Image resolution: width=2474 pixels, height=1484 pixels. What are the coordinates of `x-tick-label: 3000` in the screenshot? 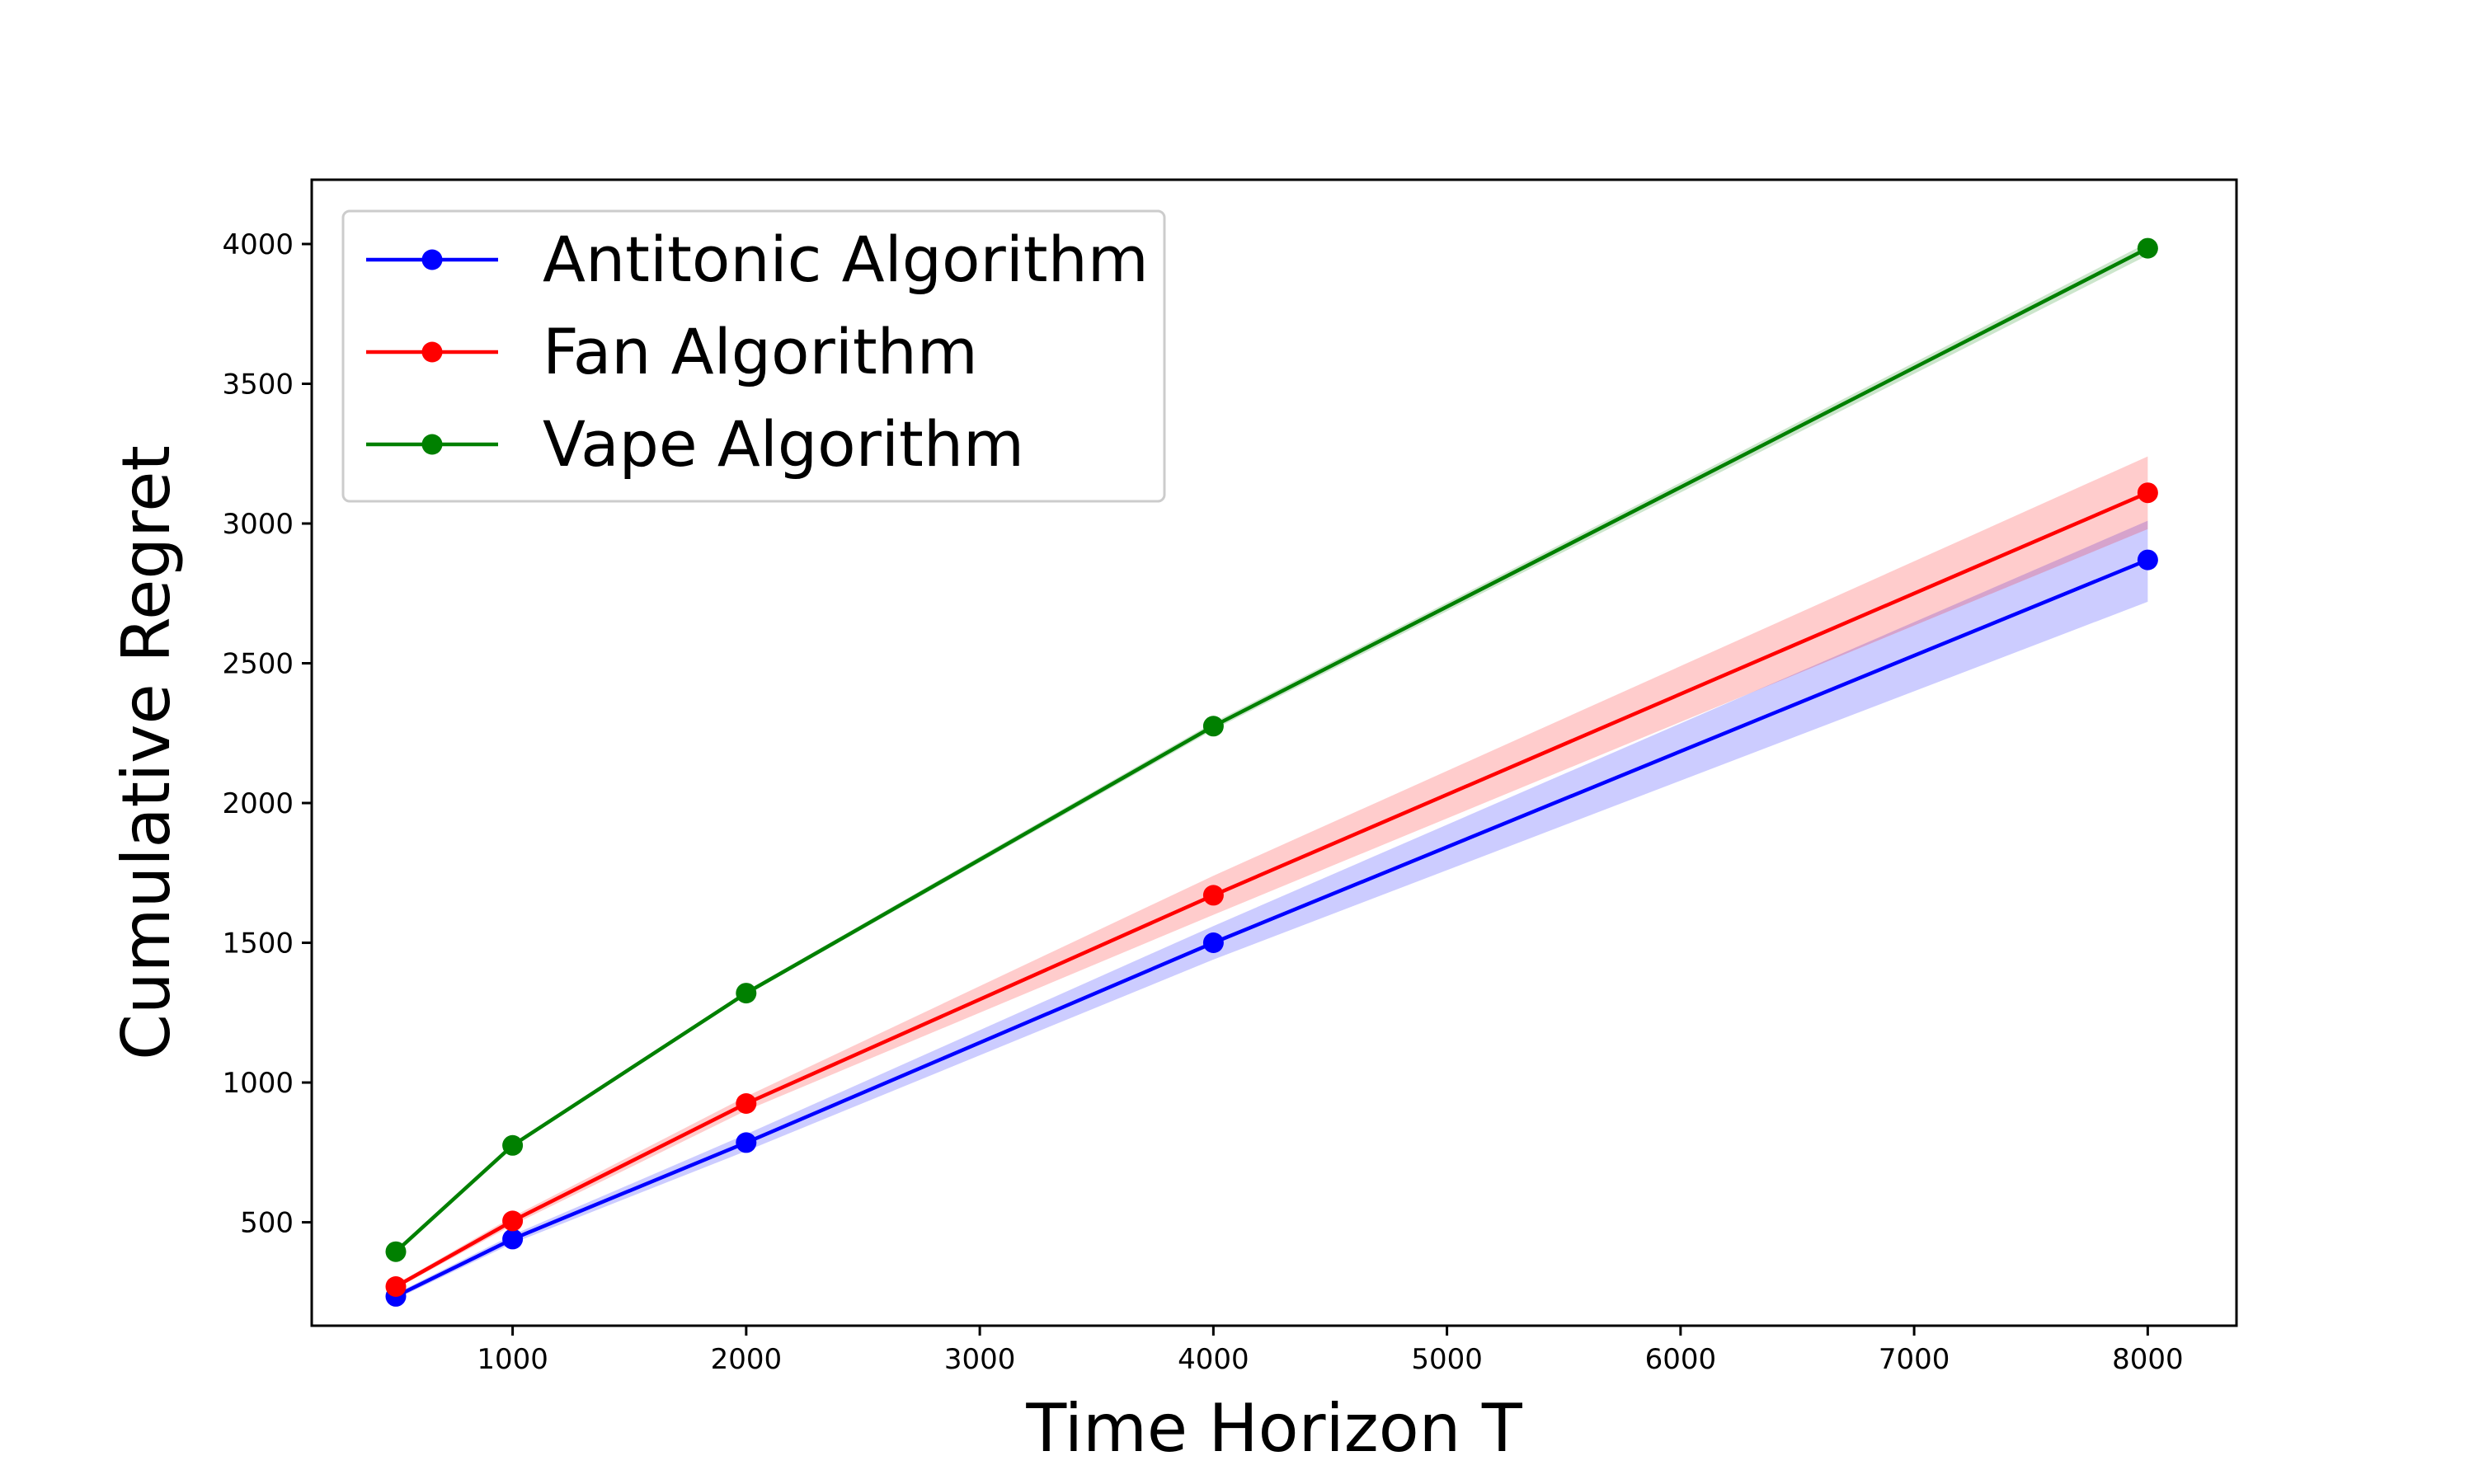 It's located at (980, 1359).